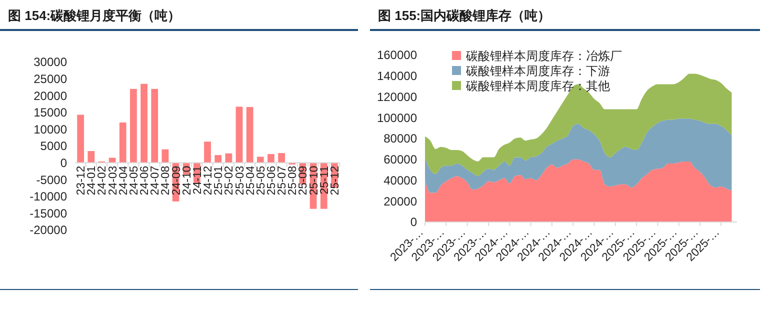  What do you see at coordinates (397, 117) in the screenshot?
I see `y-tick-label: 100000` at bounding box center [397, 117].